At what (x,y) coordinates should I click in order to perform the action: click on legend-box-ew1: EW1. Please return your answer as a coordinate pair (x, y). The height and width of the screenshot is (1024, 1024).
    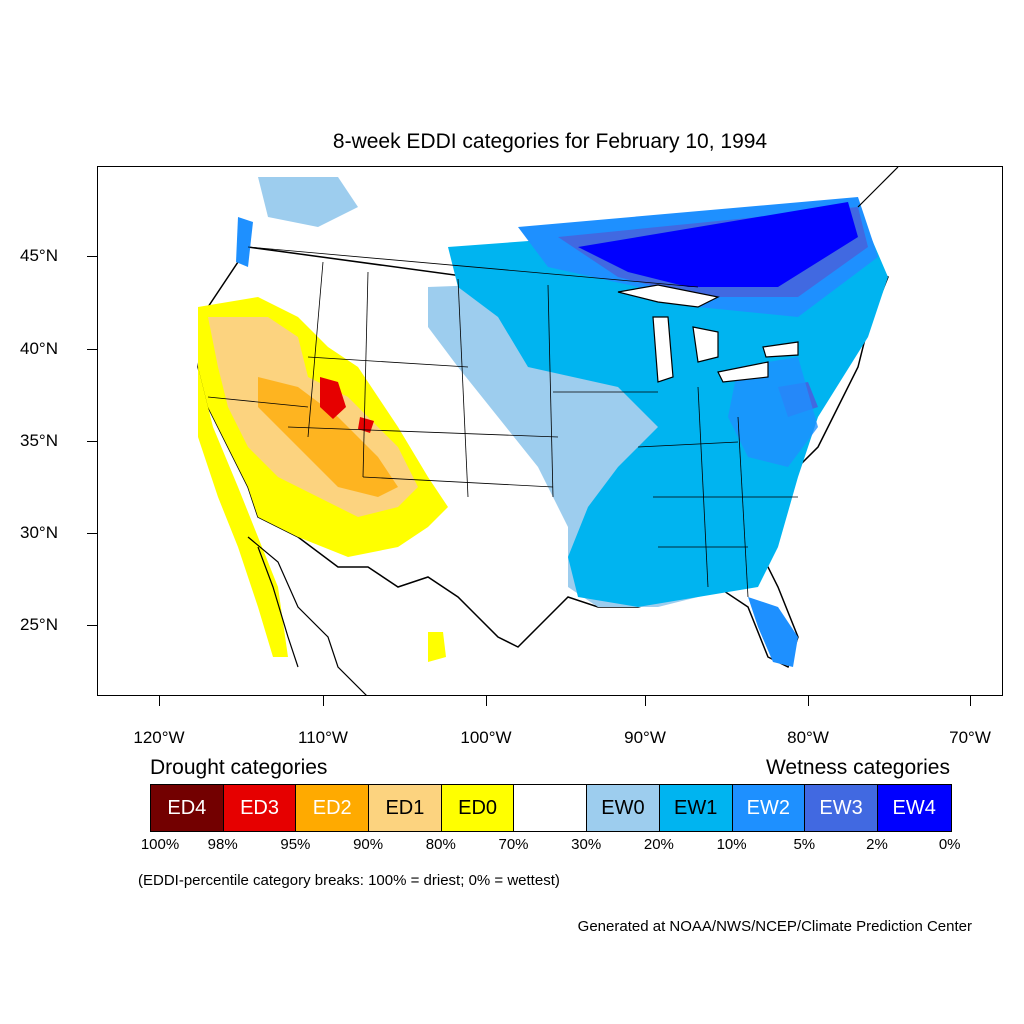
    Looking at the image, I should click on (696, 808).